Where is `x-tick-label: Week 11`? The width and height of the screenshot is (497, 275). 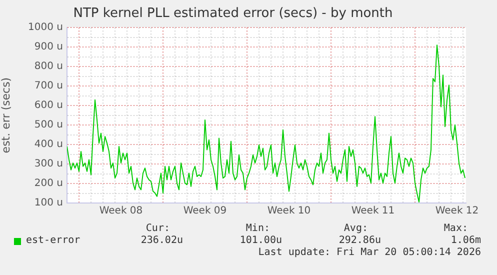 x-tick-label: Week 11 is located at coordinates (373, 211).